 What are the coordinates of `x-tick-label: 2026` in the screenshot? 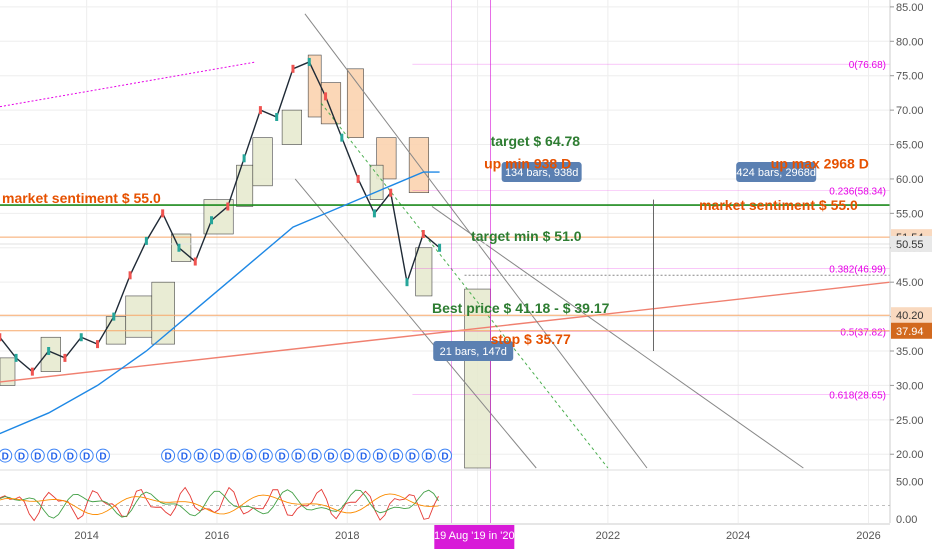 It's located at (868, 536).